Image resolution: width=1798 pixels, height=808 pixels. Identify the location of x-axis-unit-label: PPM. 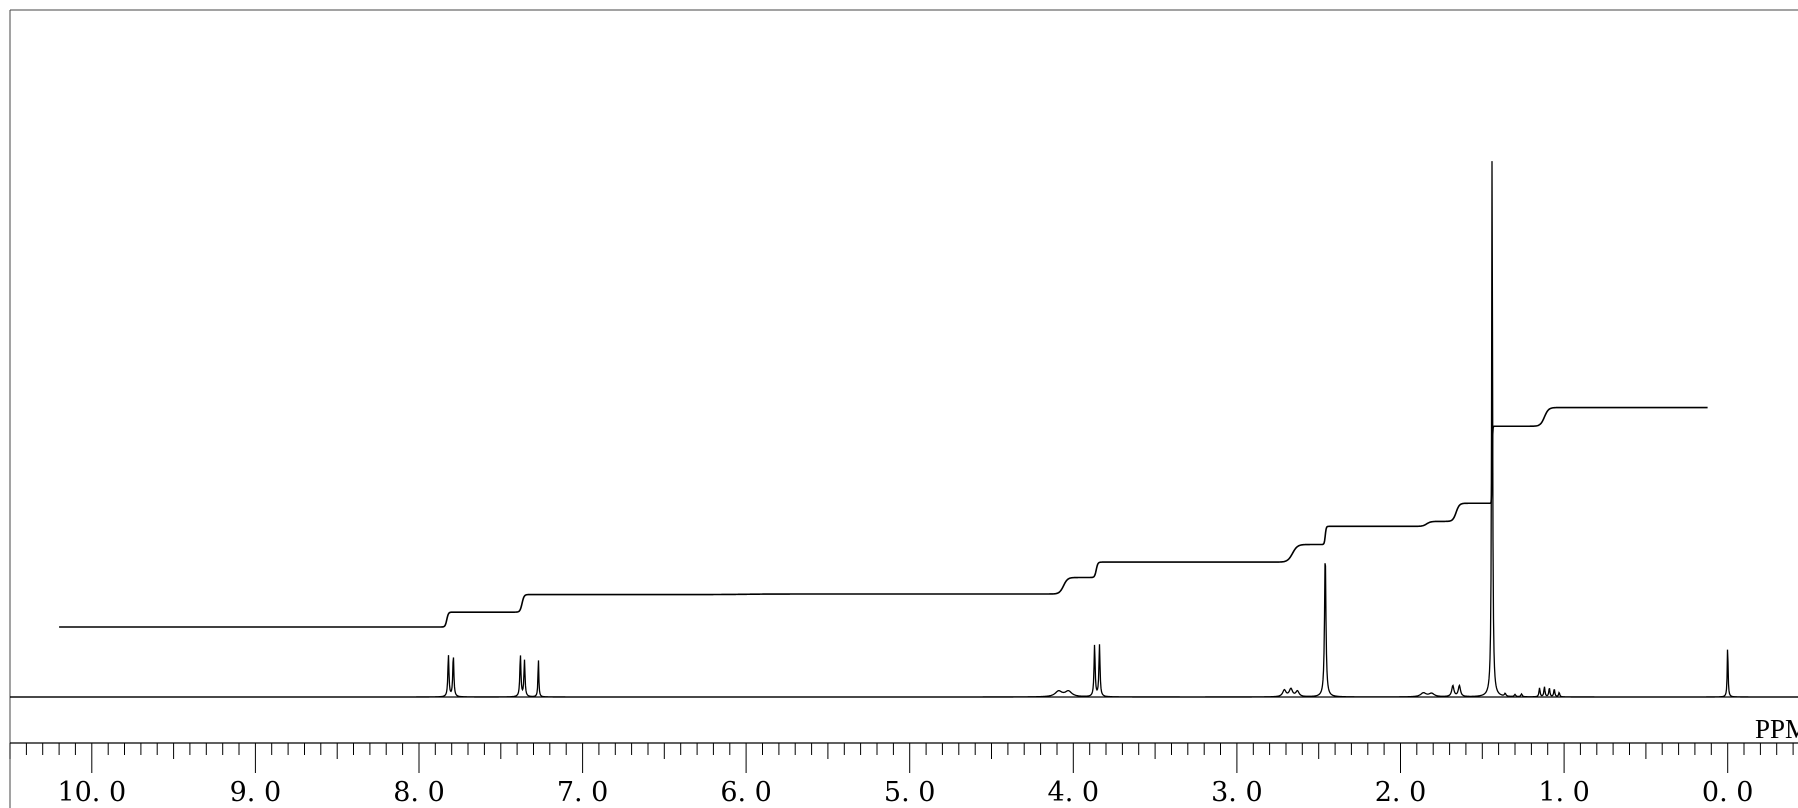
(1776, 729).